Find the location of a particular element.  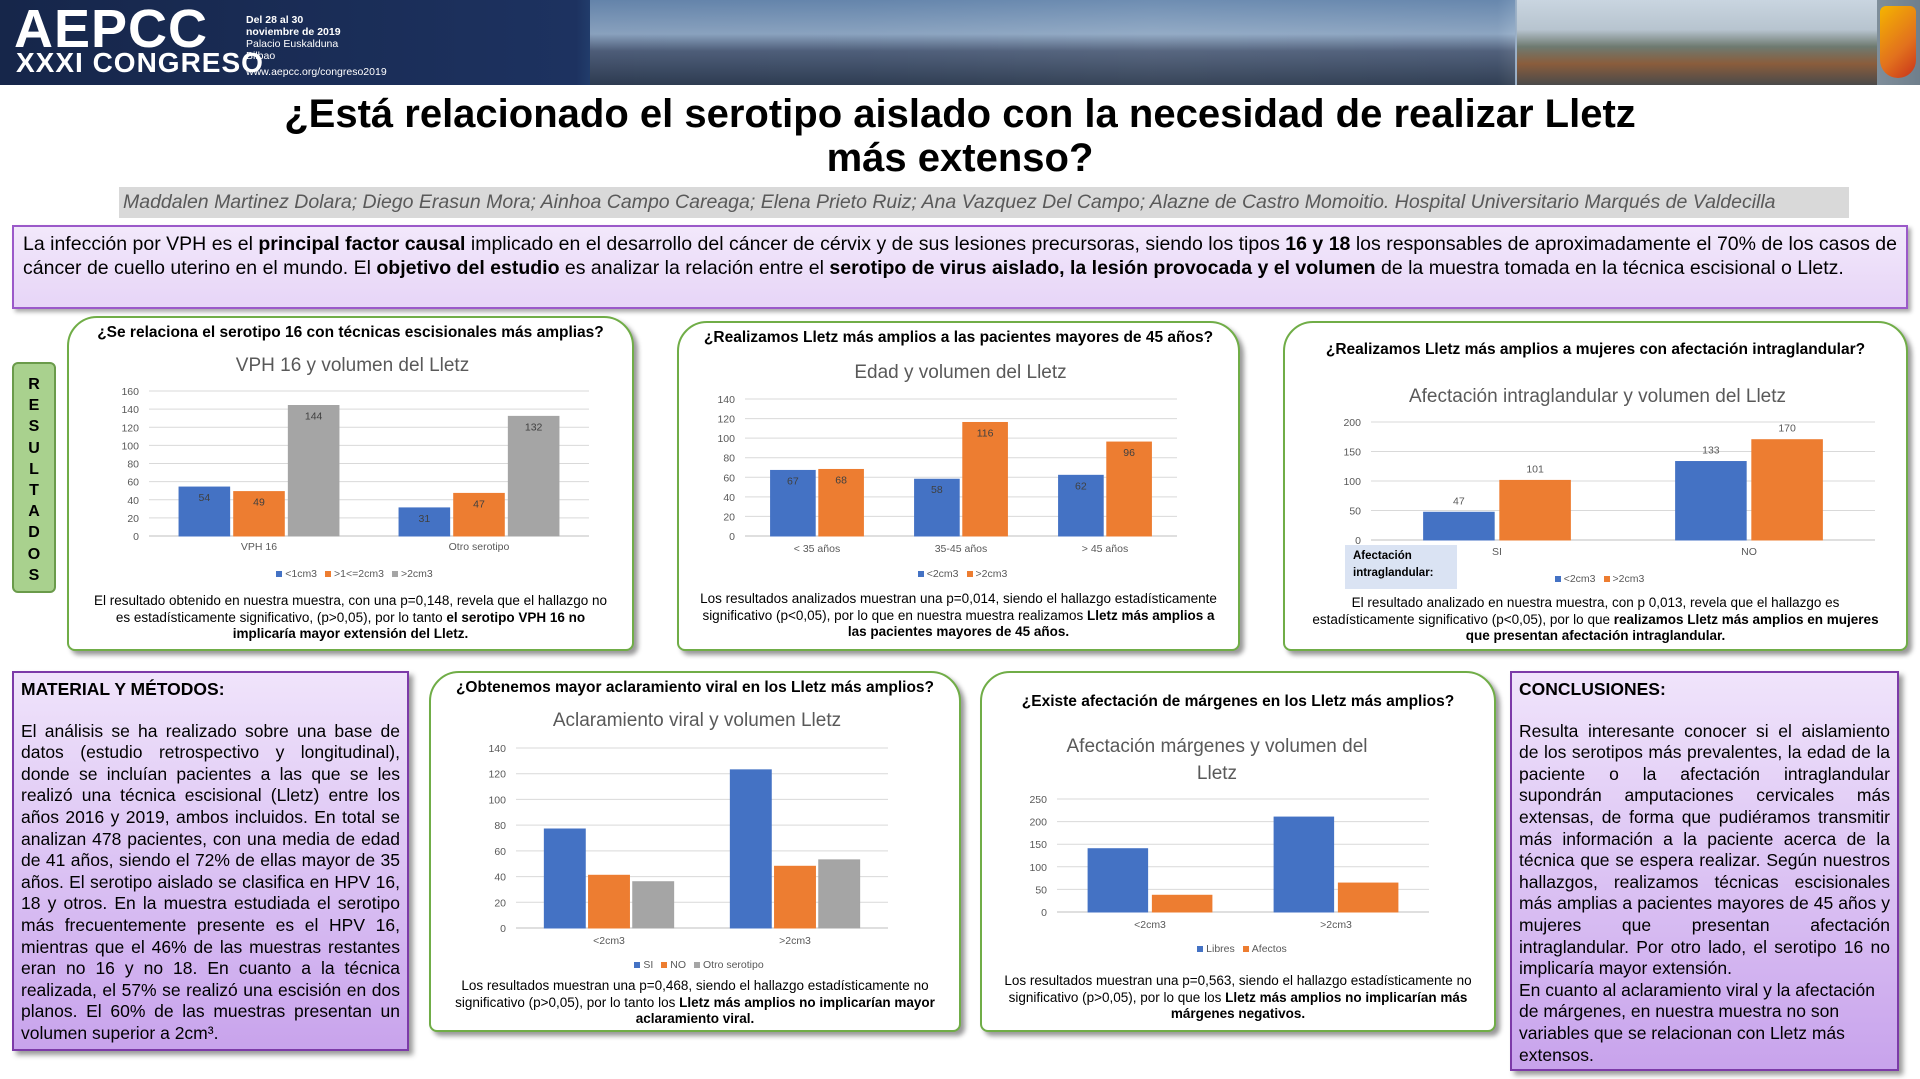

results-label: RESULTADOS is located at coordinates (34, 480).